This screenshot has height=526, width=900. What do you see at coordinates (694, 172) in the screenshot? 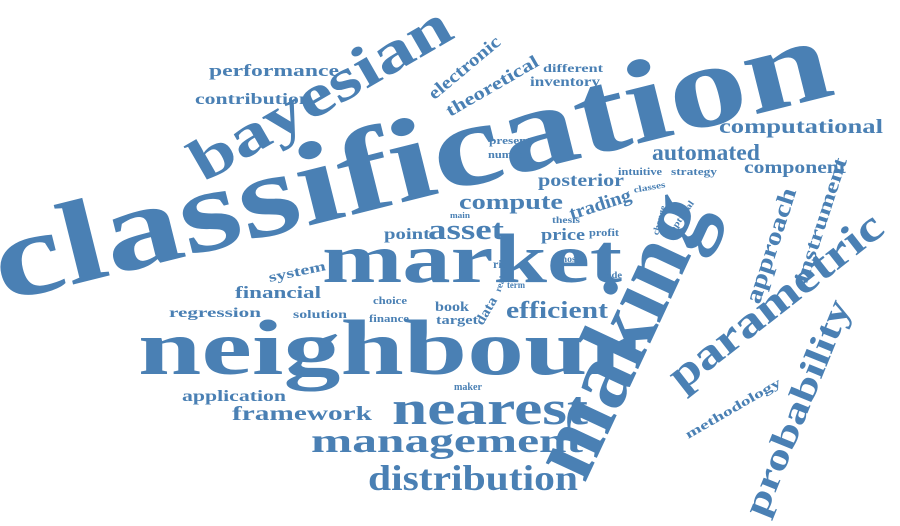
I see `word-strategy: strategy` at bounding box center [694, 172].